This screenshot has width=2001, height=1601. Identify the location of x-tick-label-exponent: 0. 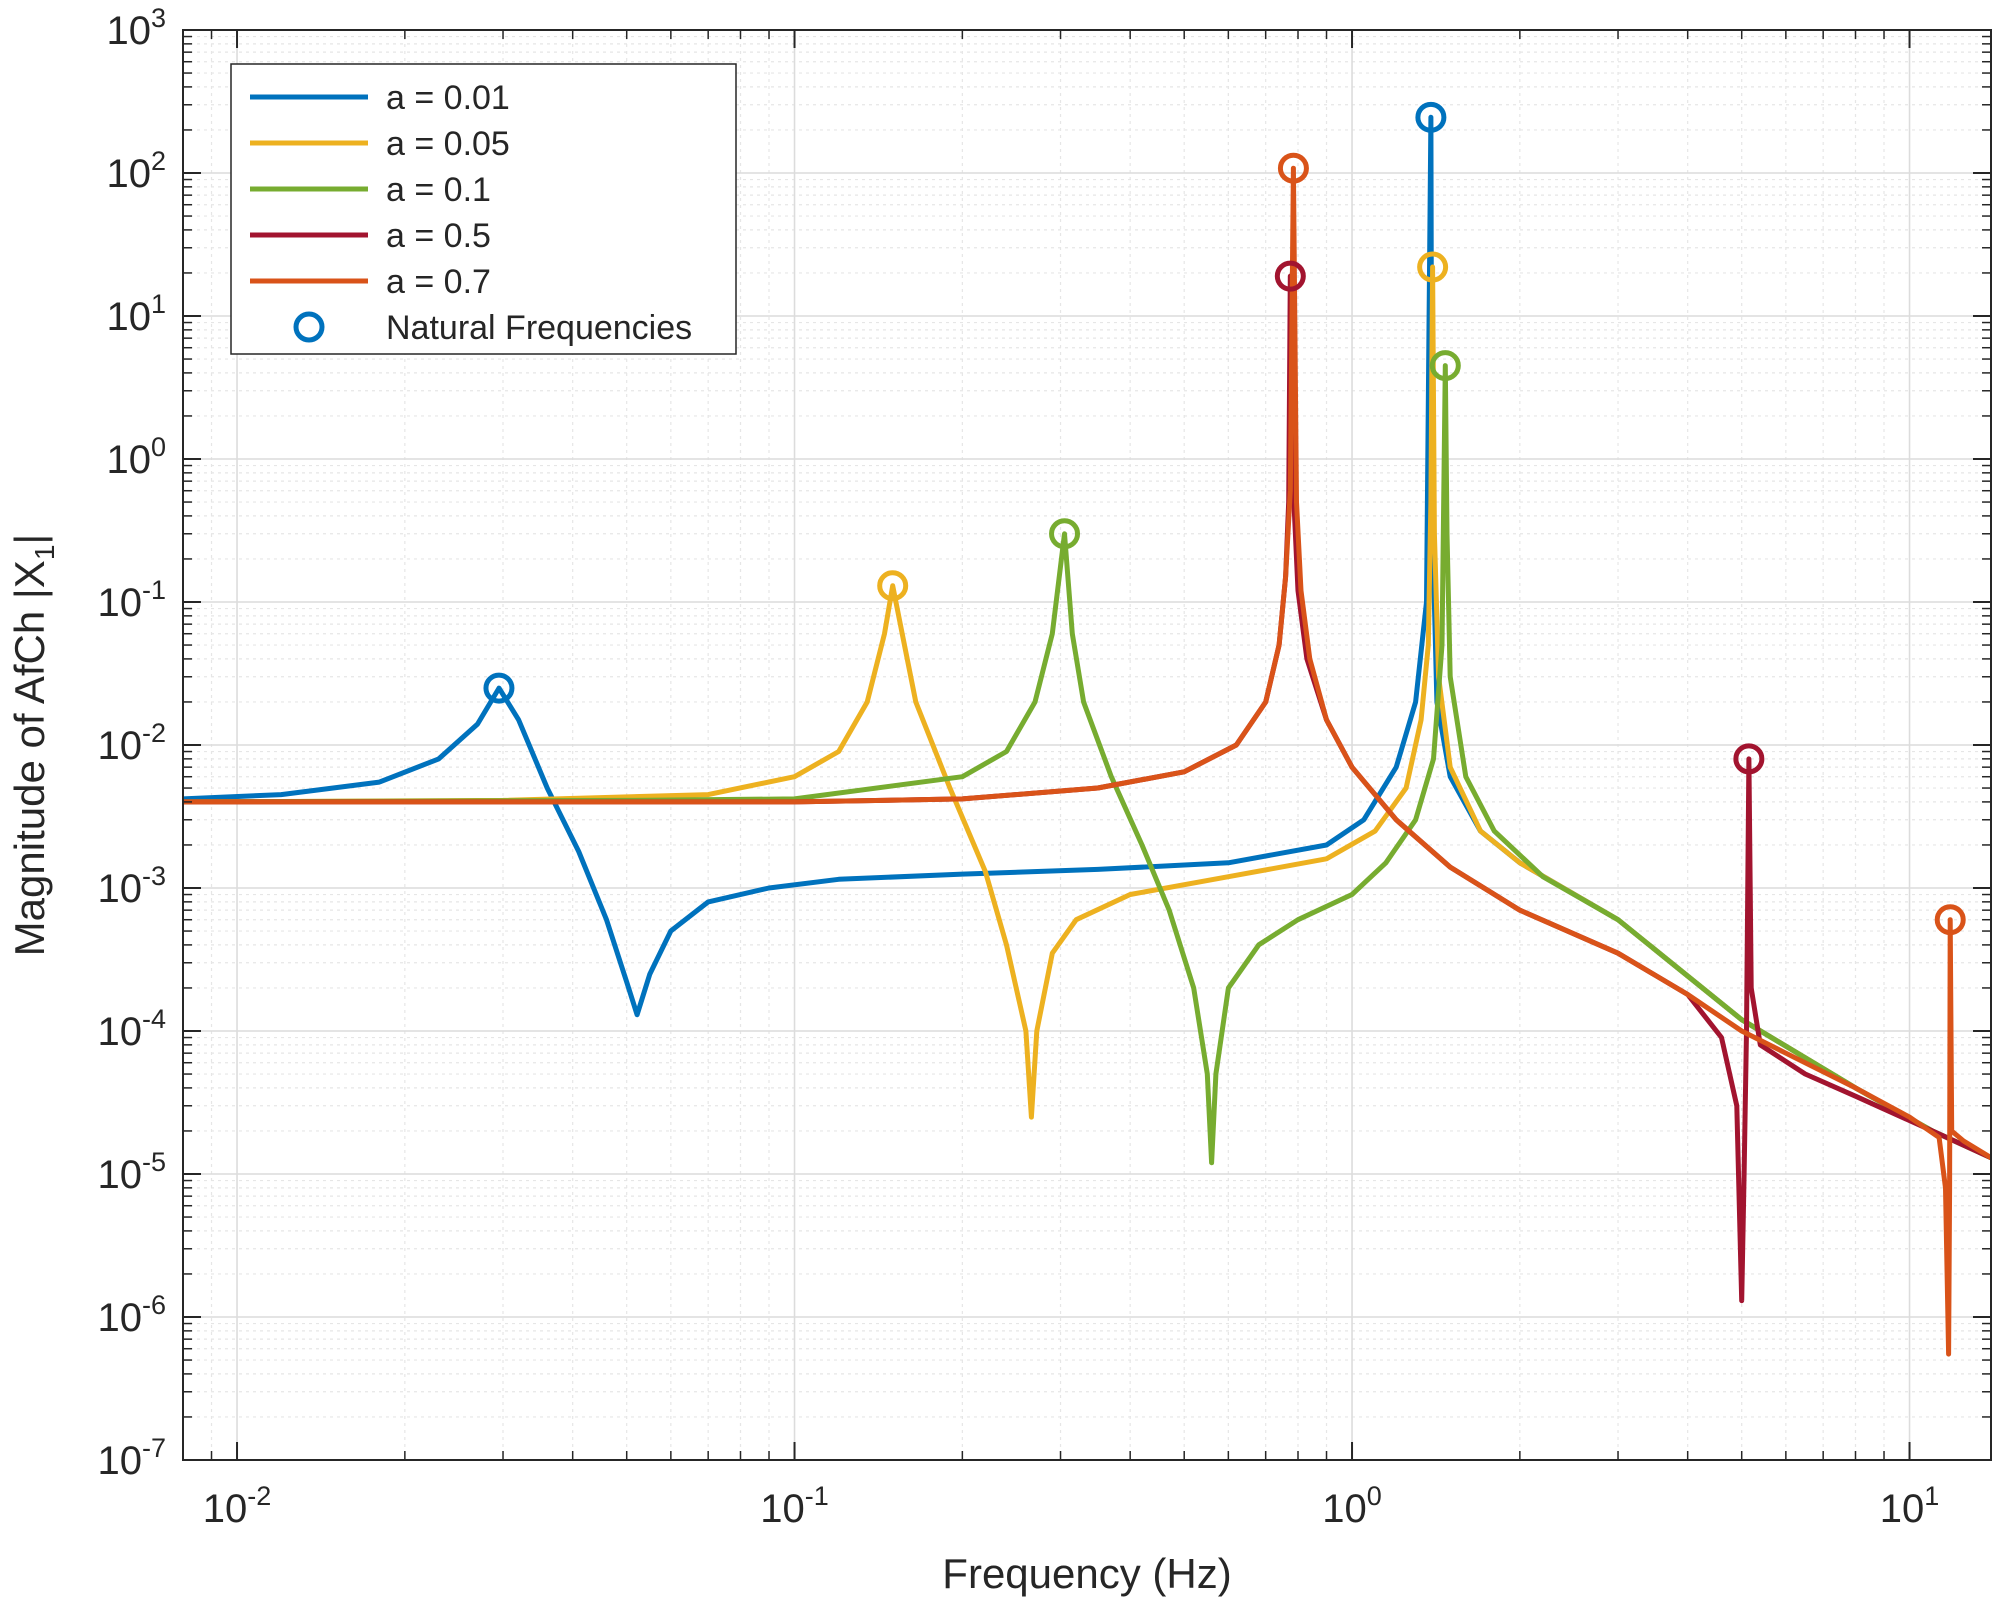
(1374, 1496).